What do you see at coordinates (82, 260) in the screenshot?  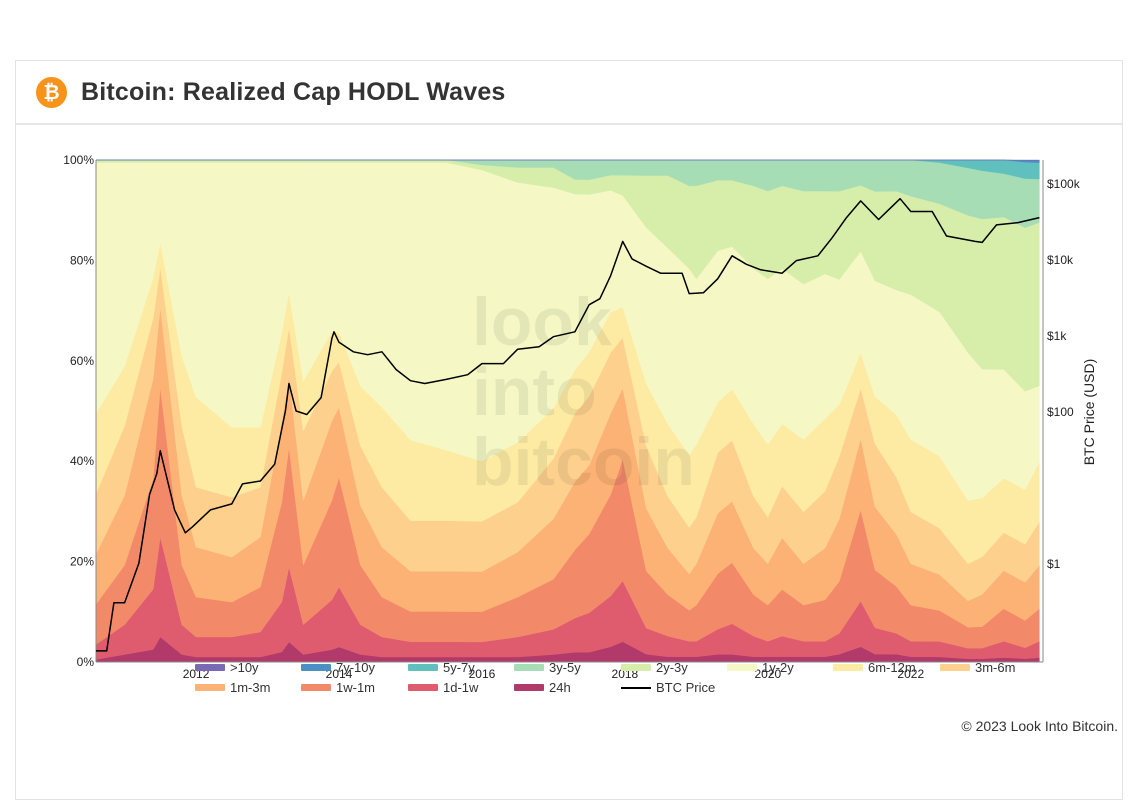 I see `y-tick-label: 80%` at bounding box center [82, 260].